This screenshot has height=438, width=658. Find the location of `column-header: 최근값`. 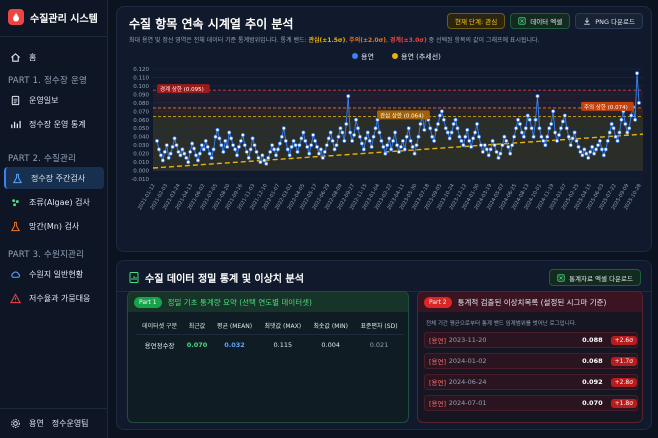

column-header: 최근값 is located at coordinates (197, 326).